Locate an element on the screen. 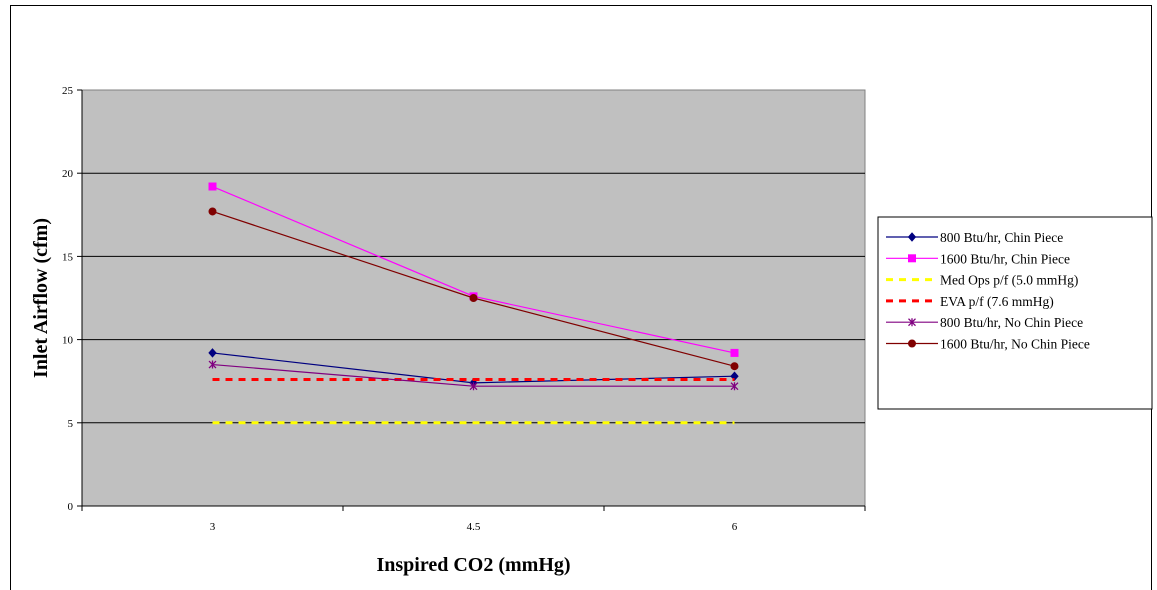 The image size is (1157, 590). legend-item: 800 Btu/hr, Chin Piece is located at coordinates (974, 237).